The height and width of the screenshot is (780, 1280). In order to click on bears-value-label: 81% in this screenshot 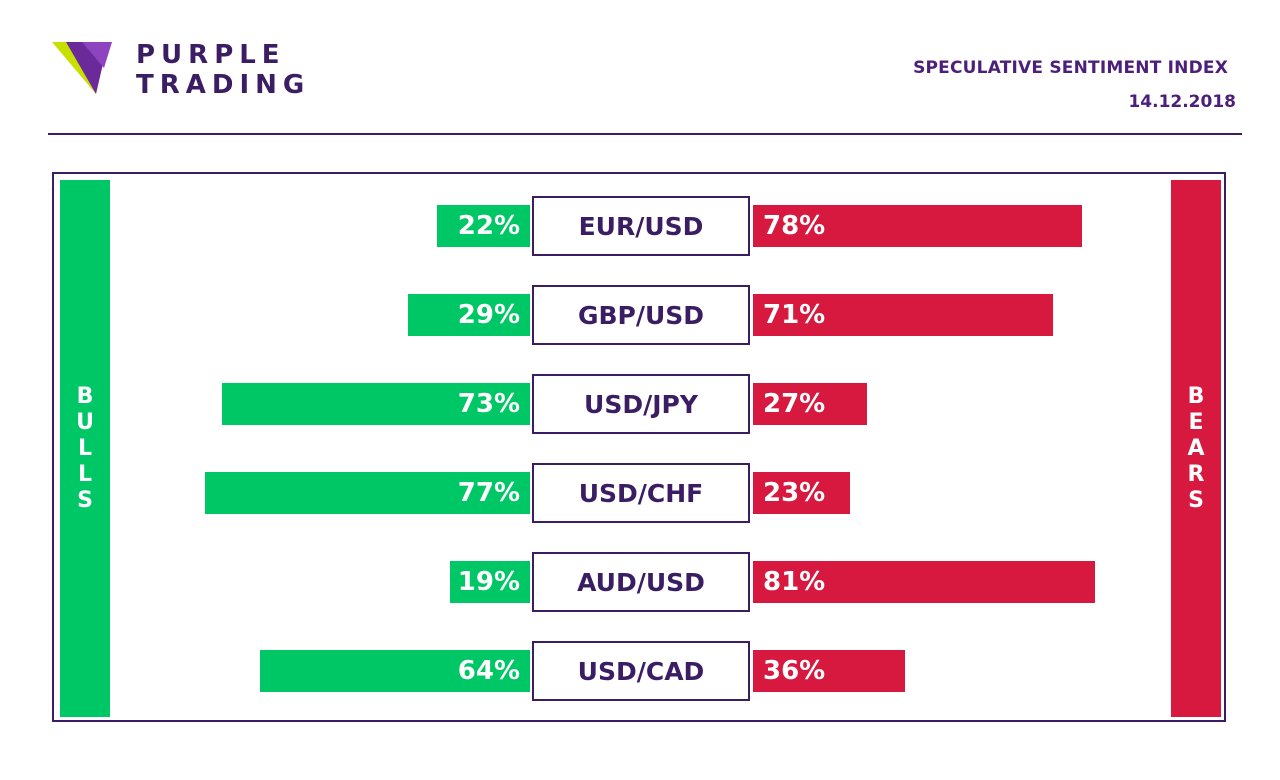, I will do `click(794, 582)`.